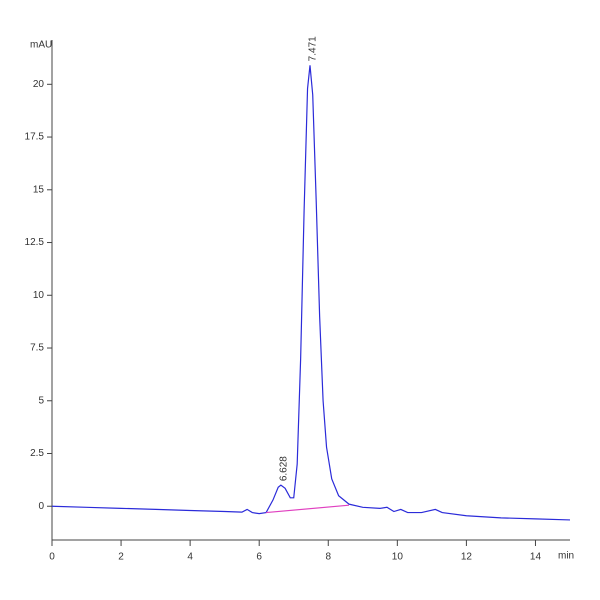  Describe the element at coordinates (398, 557) in the screenshot. I see `x-tick-label: 10` at that location.